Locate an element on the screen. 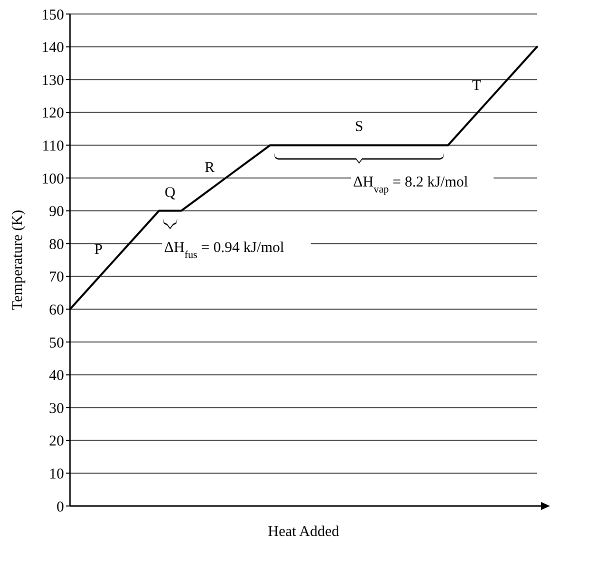 The height and width of the screenshot is (562, 589). y-tick-label: 10 is located at coordinates (56, 474).